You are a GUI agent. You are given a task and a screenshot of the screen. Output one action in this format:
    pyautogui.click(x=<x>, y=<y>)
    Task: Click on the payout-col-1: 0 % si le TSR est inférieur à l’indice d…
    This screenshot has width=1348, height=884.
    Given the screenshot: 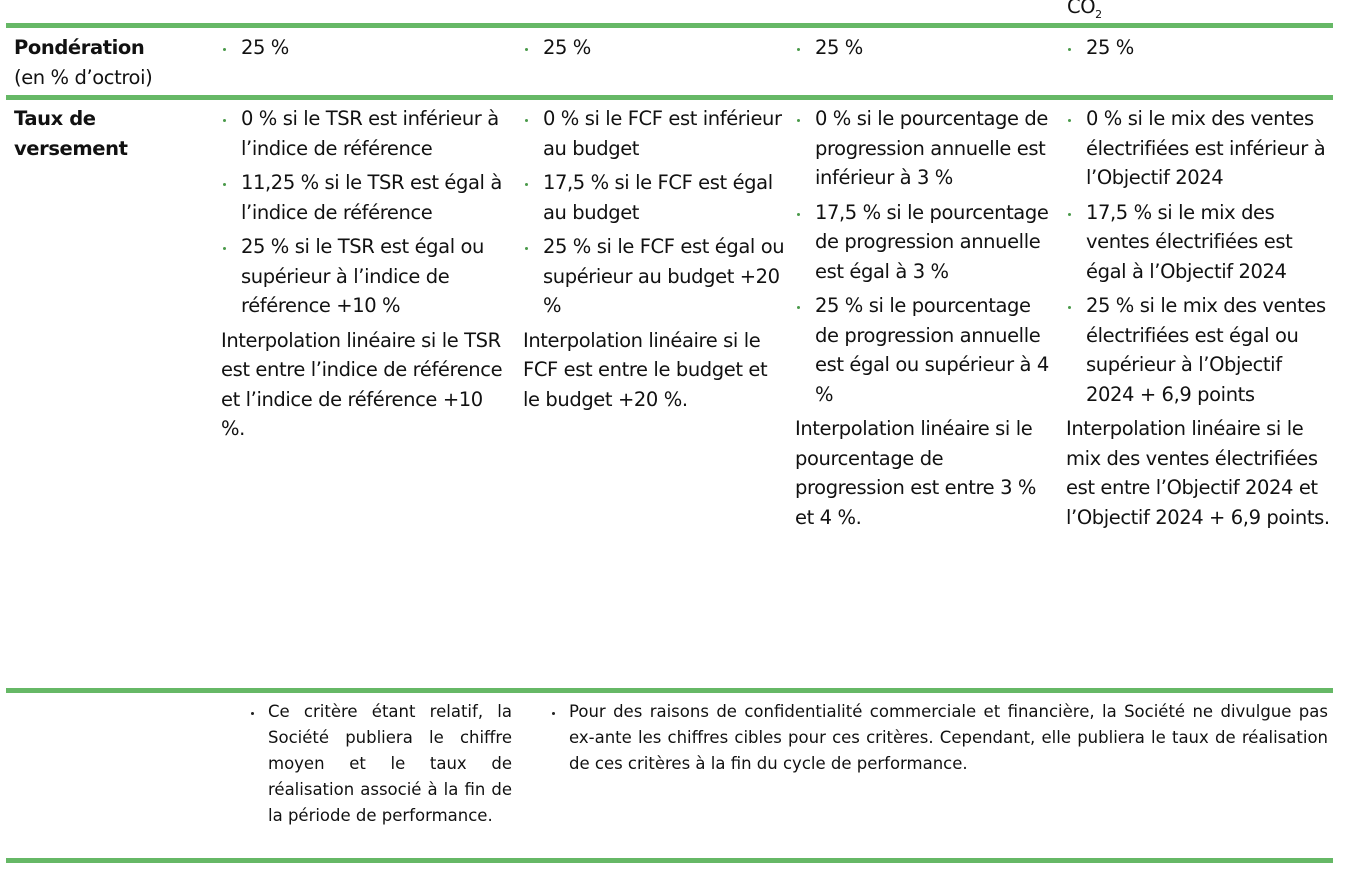 What is the action you would take?
    pyautogui.click(x=366, y=274)
    